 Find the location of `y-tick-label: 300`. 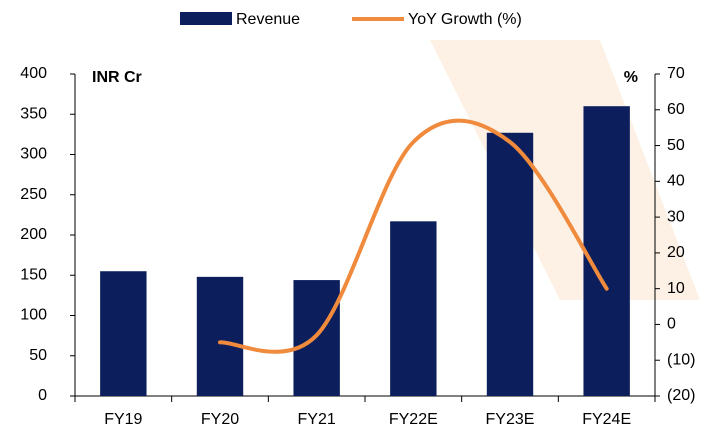

y-tick-label: 300 is located at coordinates (33, 154).